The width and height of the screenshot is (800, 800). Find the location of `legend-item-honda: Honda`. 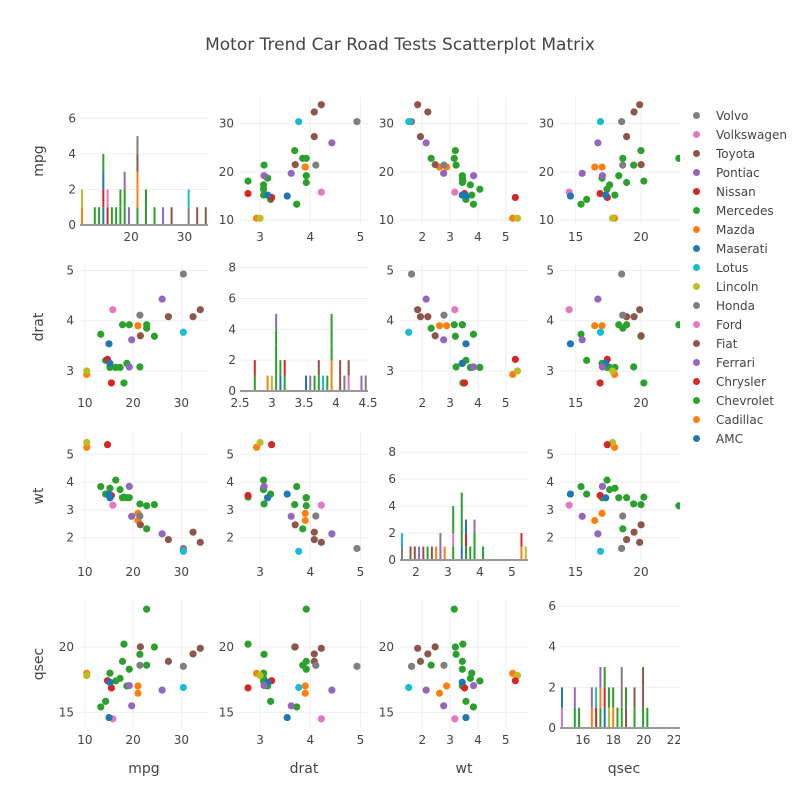

legend-item-honda: Honda is located at coordinates (743, 305).